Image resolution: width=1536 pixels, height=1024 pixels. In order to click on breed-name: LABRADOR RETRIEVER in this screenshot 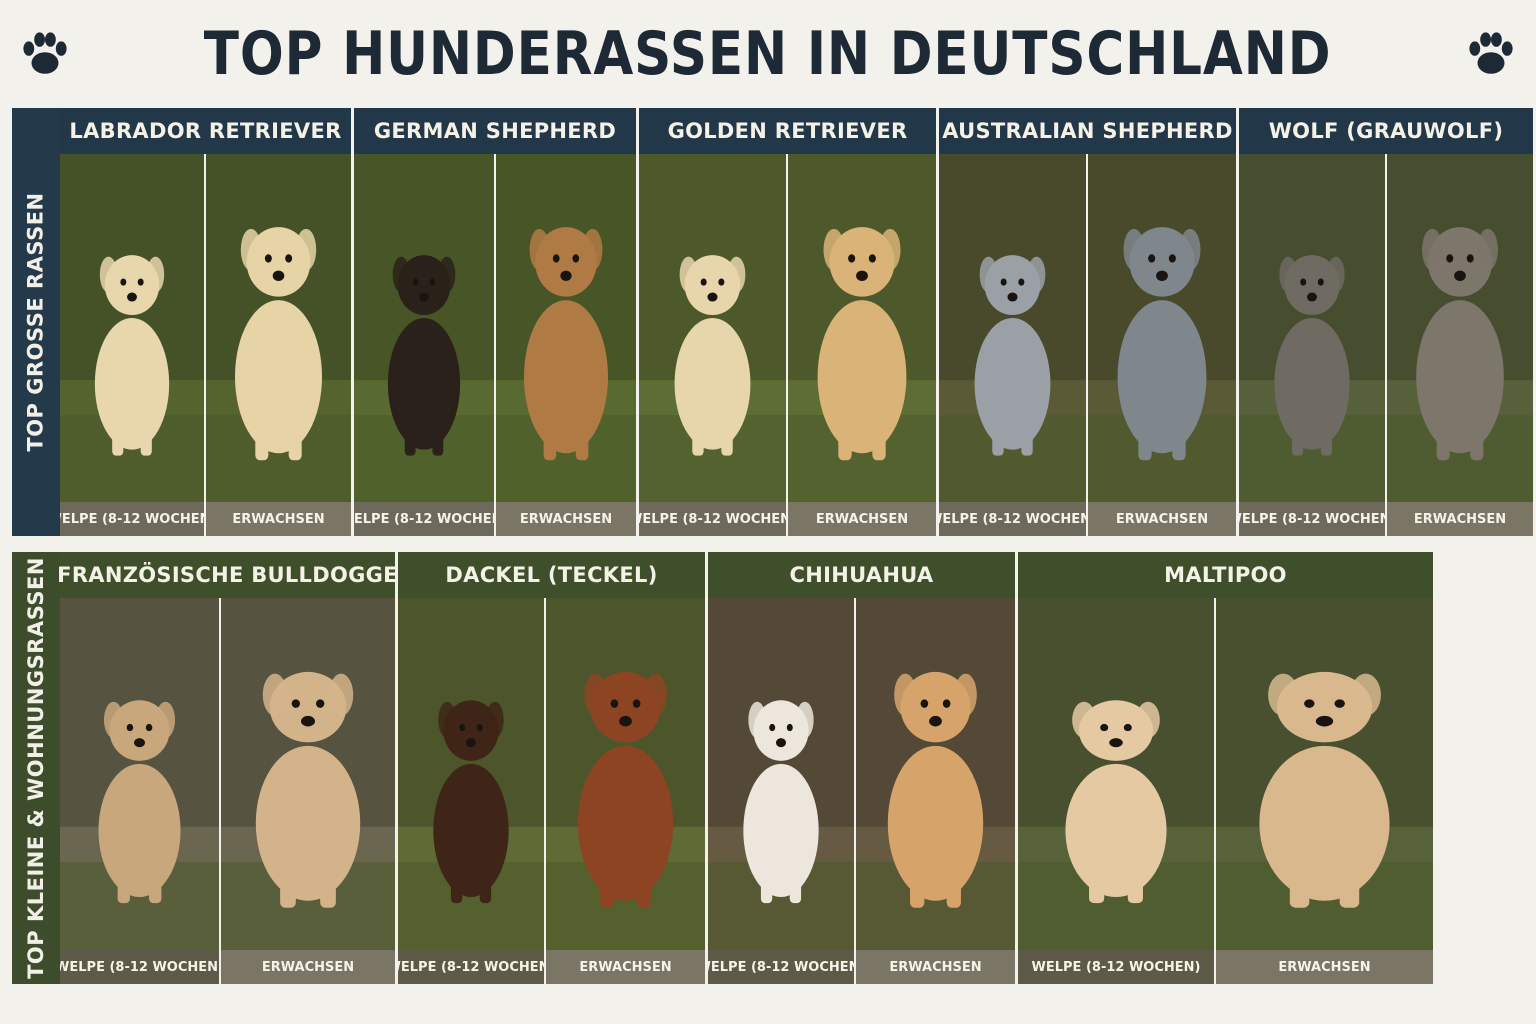, I will do `click(205, 131)`.